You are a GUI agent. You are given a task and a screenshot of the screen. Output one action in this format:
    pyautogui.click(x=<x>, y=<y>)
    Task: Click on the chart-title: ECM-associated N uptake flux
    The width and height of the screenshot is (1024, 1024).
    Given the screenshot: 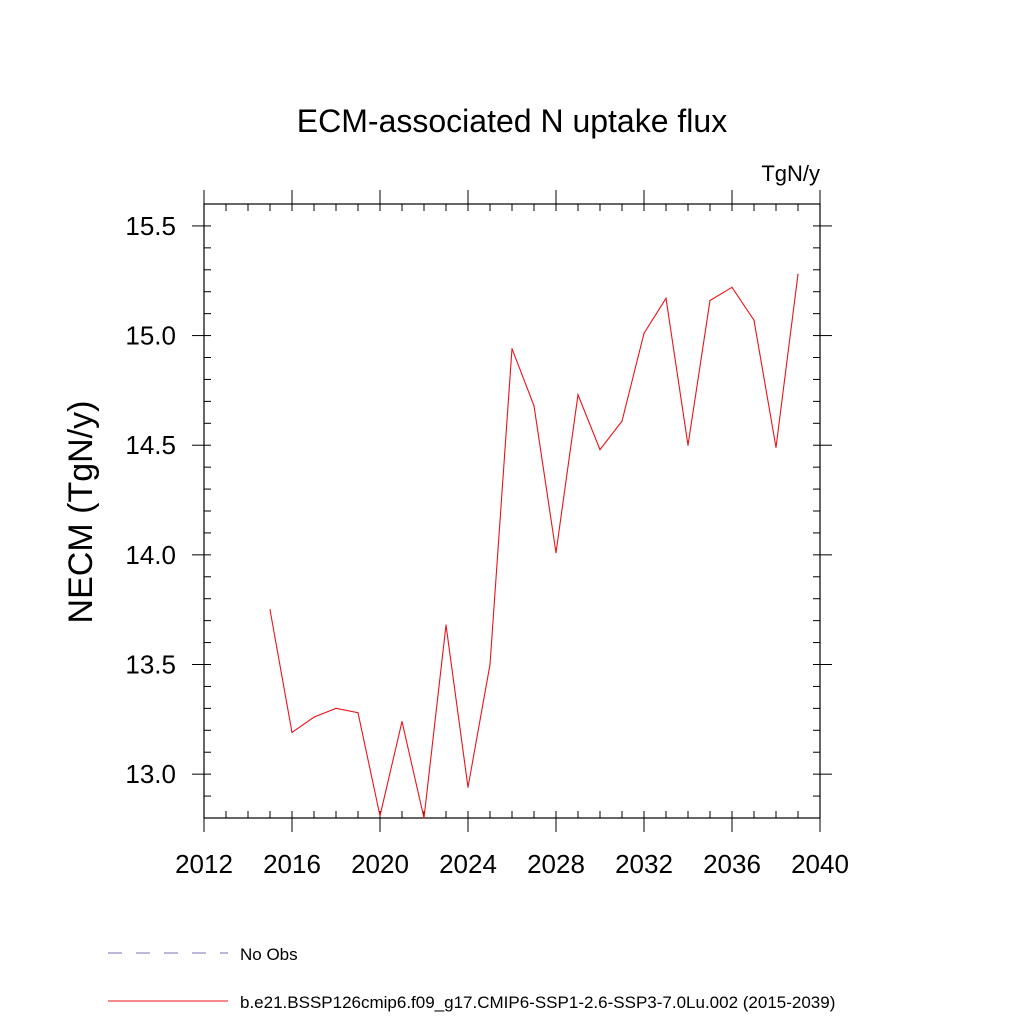 What is the action you would take?
    pyautogui.click(x=512, y=121)
    